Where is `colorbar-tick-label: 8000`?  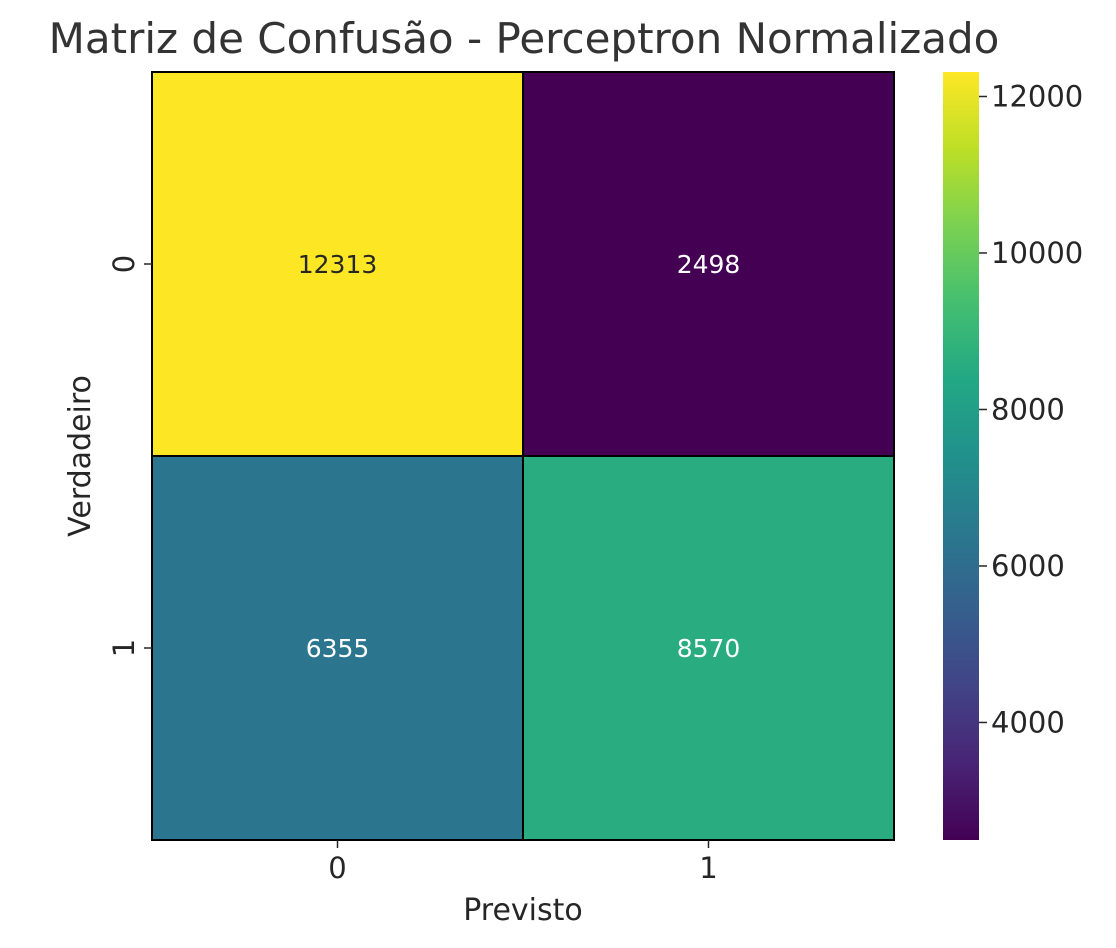
colorbar-tick-label: 8000 is located at coordinates (1028, 409).